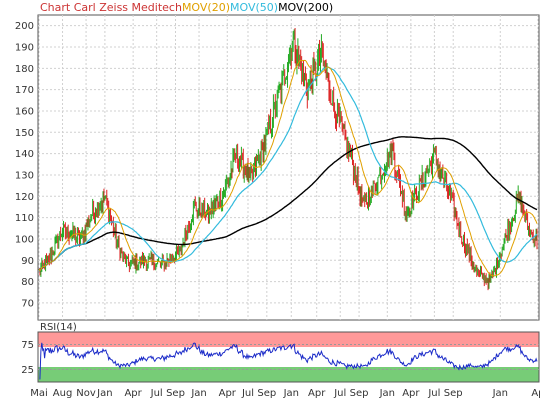  Describe the element at coordinates (27, 345) in the screenshot. I see `rsi-y-tick-label: 75` at that location.